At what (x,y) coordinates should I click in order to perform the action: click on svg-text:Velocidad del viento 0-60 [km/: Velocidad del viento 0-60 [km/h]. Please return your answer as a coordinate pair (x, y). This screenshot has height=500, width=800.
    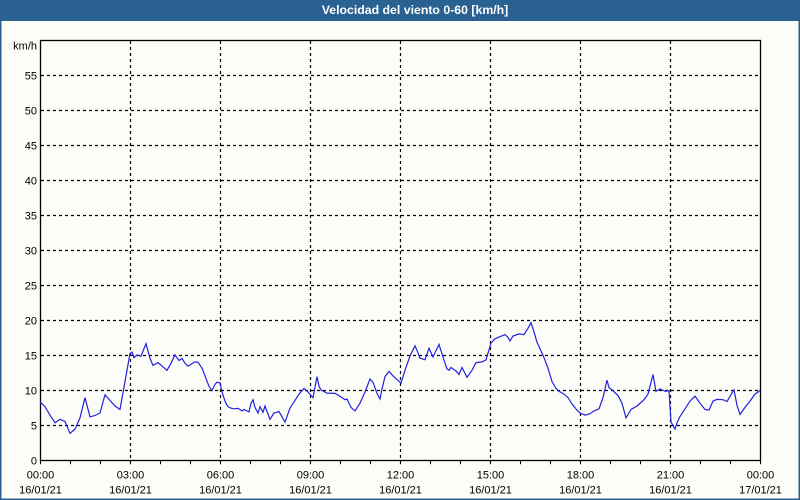
    Looking at the image, I should click on (415, 10).